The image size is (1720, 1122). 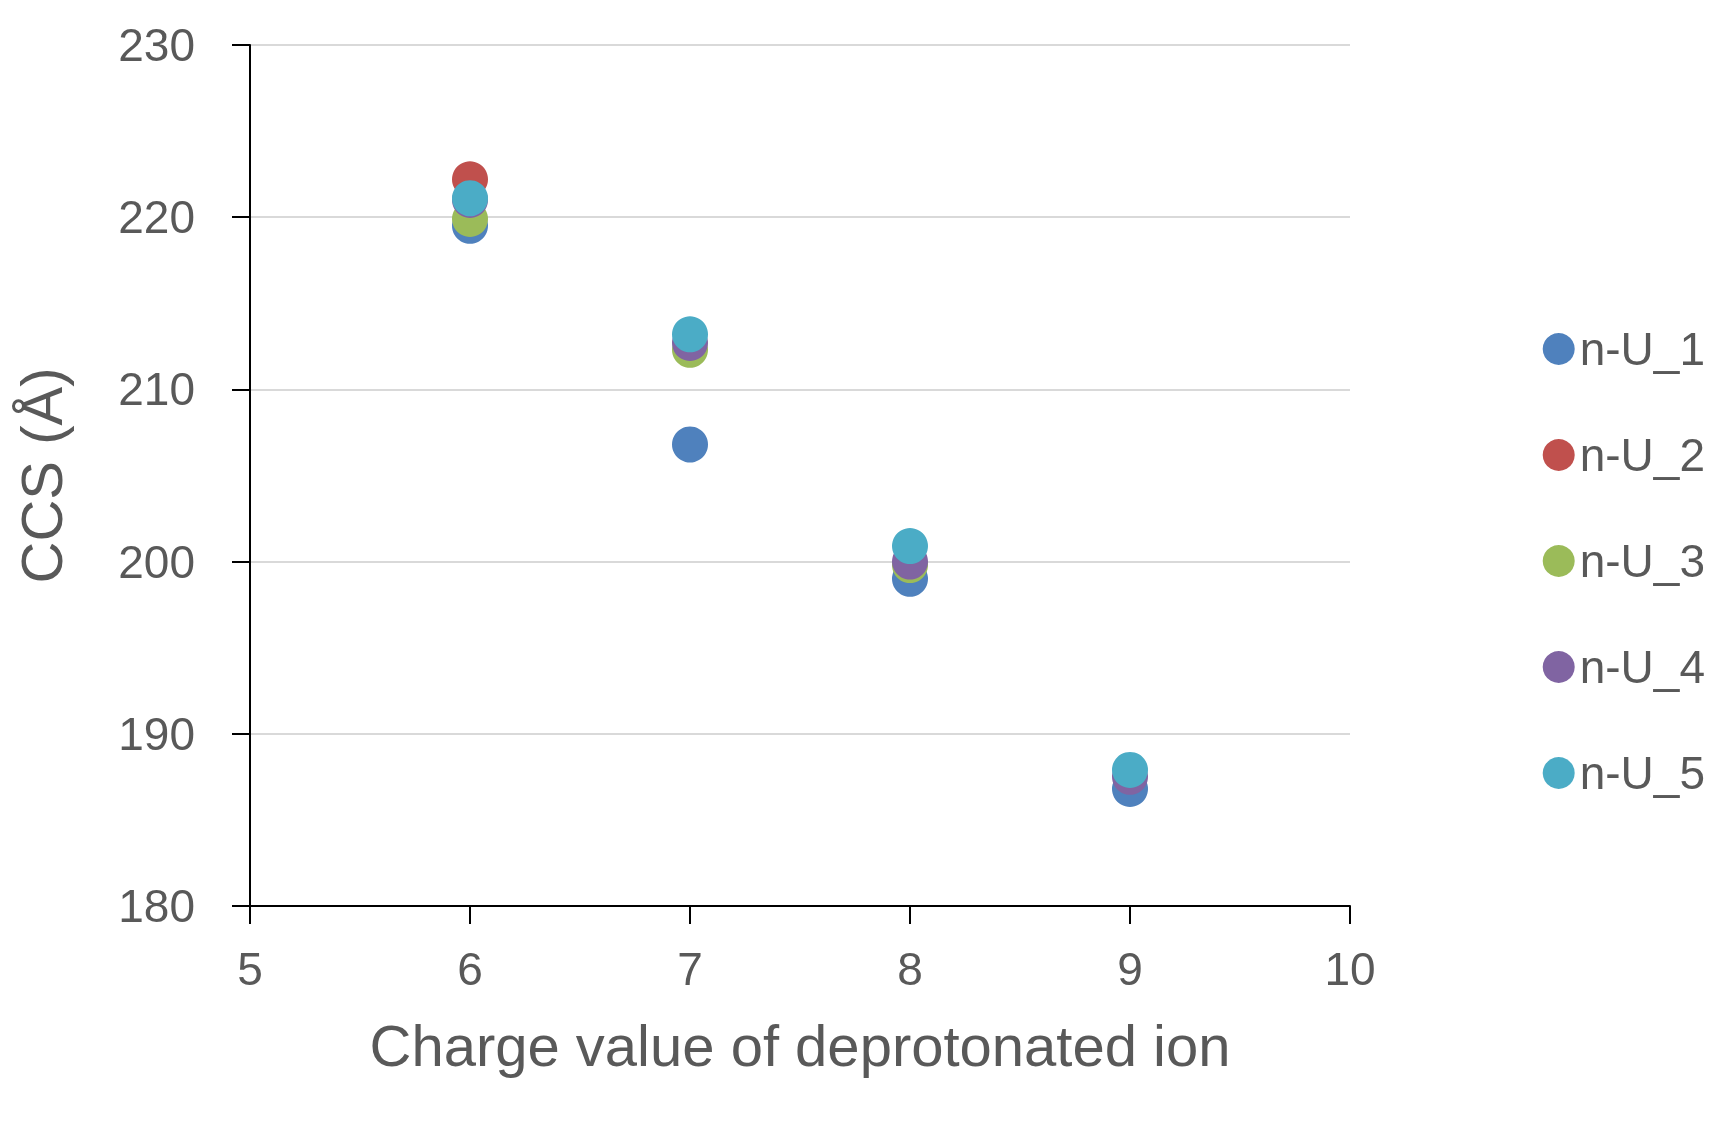 I want to click on legend-label: n-U_3, so click(x=1642, y=561).